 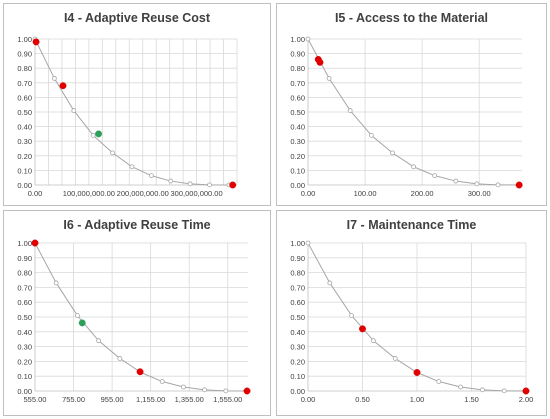 What do you see at coordinates (411, 18) in the screenshot?
I see `chart-title: I5 - Access to the Material` at bounding box center [411, 18].